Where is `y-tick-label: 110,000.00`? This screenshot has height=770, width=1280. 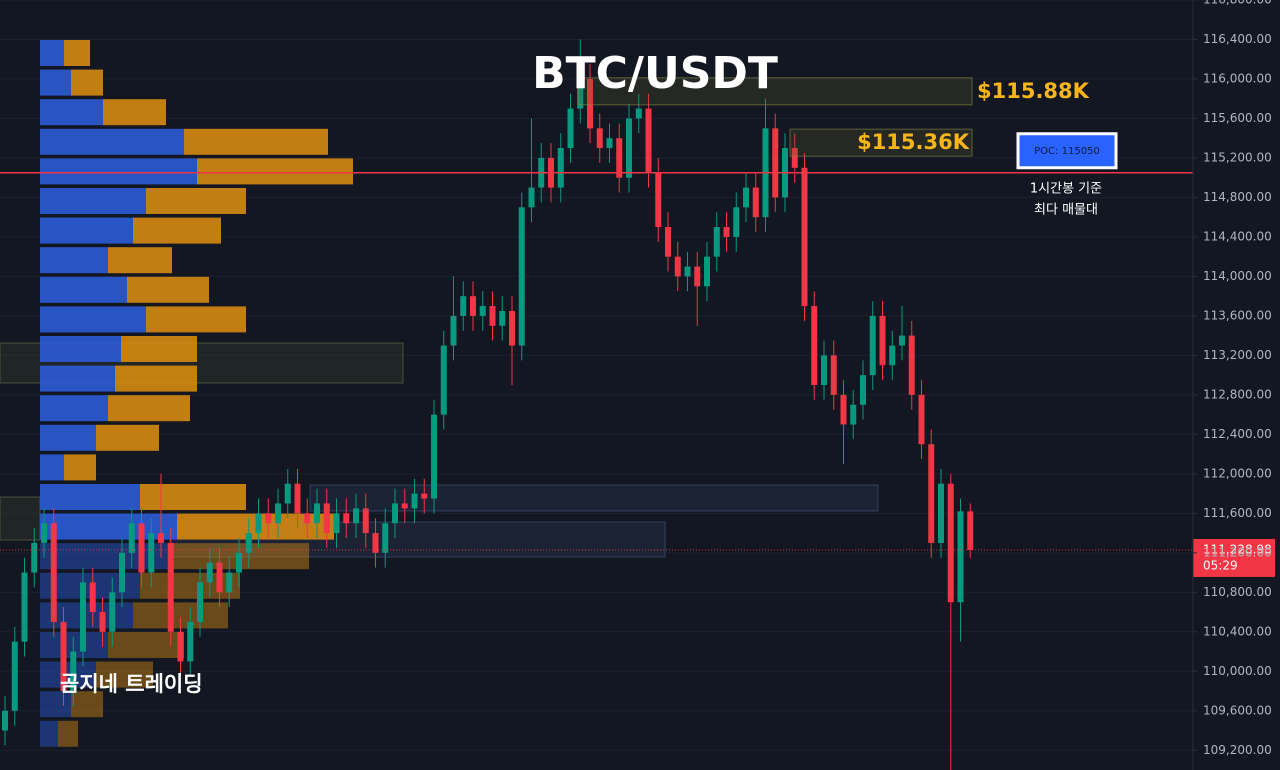
y-tick-label: 110,000.00 is located at coordinates (1237, 671).